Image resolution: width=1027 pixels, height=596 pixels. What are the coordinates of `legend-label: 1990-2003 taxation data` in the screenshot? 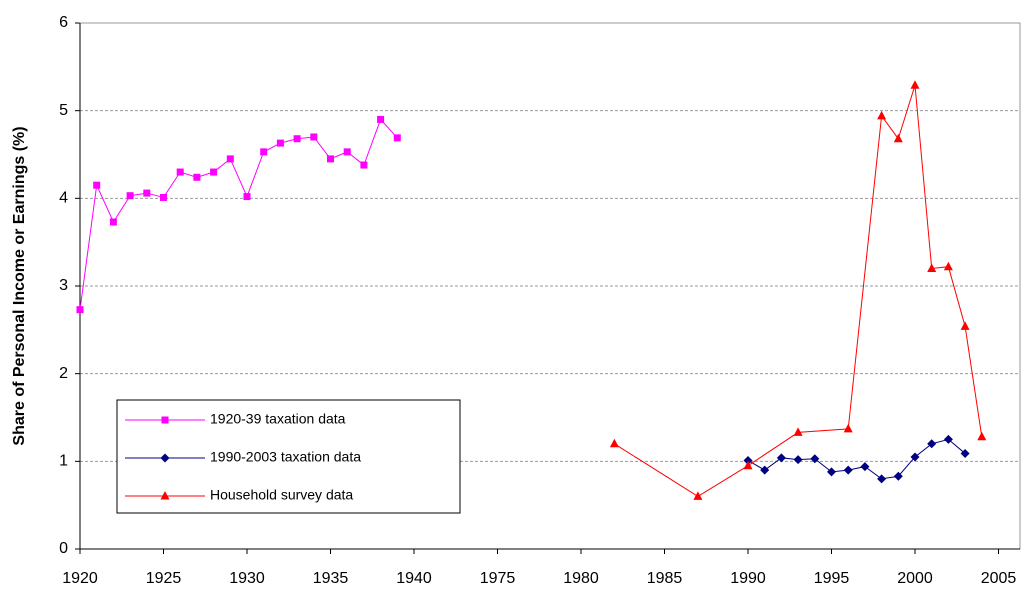 It's located at (285, 457).